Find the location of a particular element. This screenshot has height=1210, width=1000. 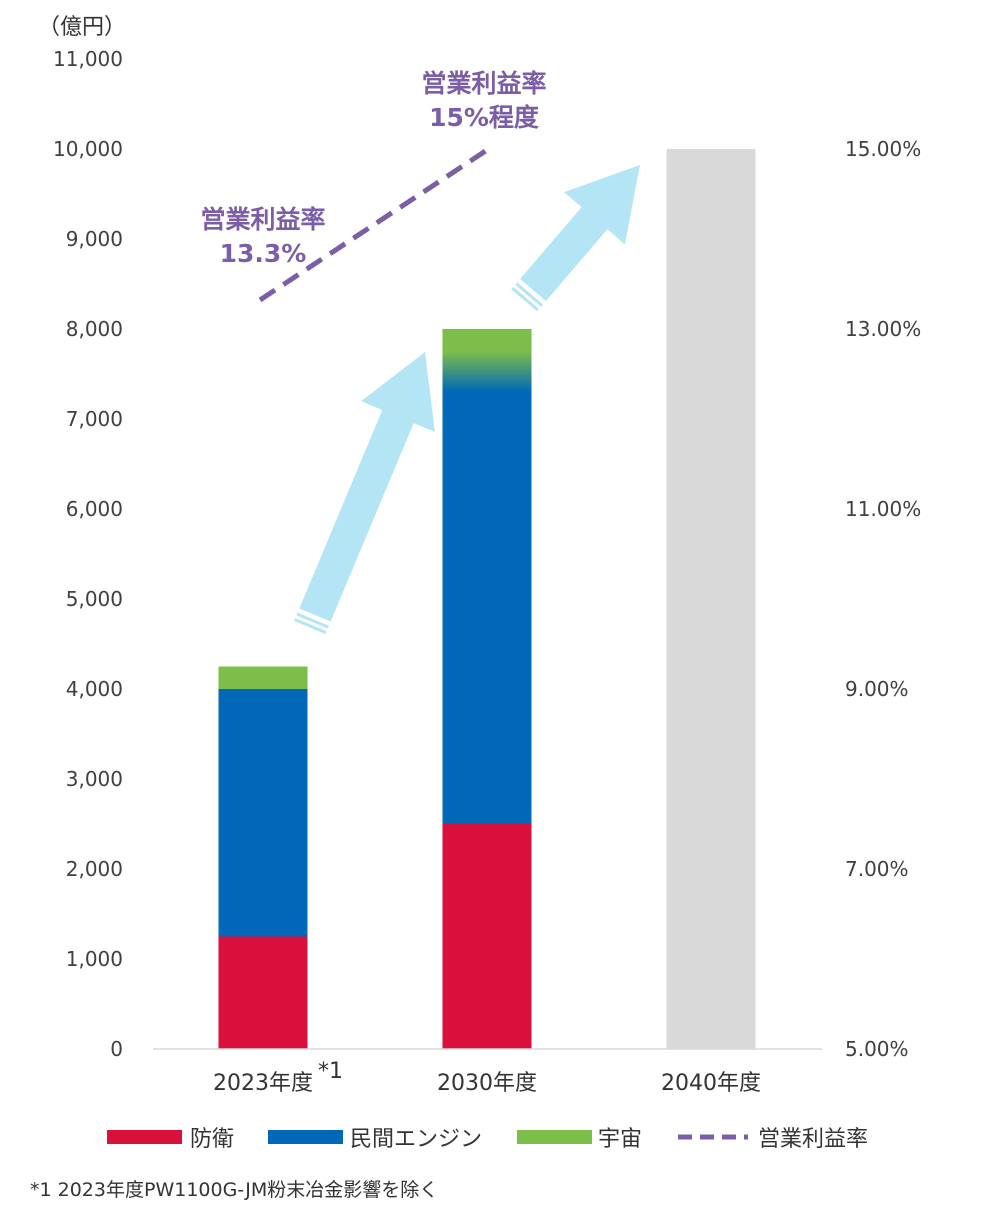

y-axis-unit: （億円） is located at coordinates (82, 27).